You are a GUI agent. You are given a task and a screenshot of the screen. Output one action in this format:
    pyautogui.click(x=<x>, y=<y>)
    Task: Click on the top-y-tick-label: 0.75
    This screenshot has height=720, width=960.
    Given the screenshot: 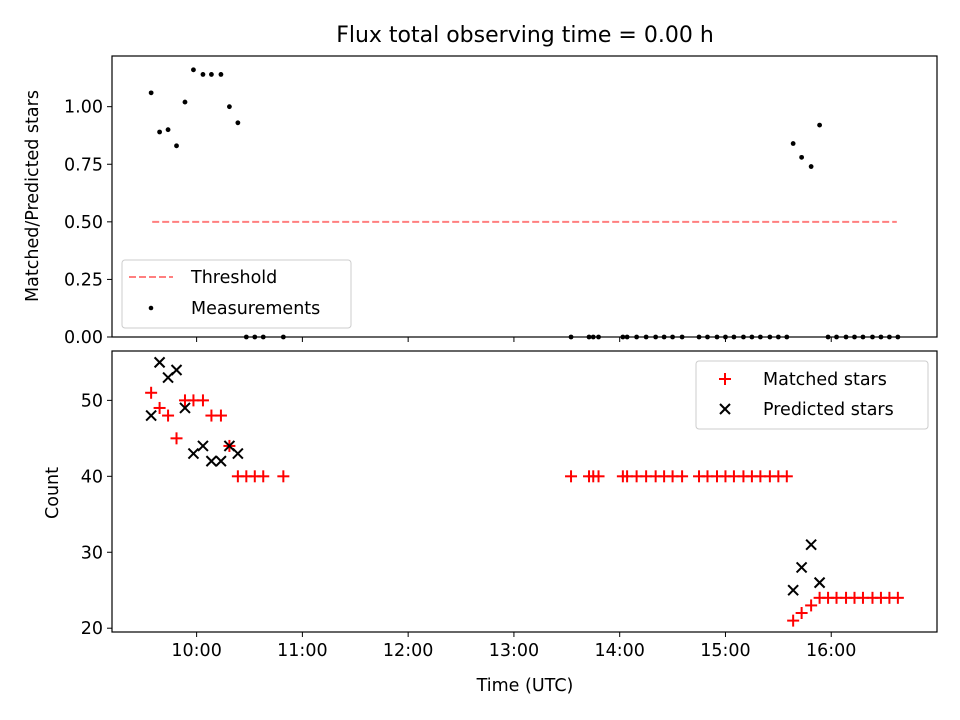 What is the action you would take?
    pyautogui.click(x=83, y=165)
    